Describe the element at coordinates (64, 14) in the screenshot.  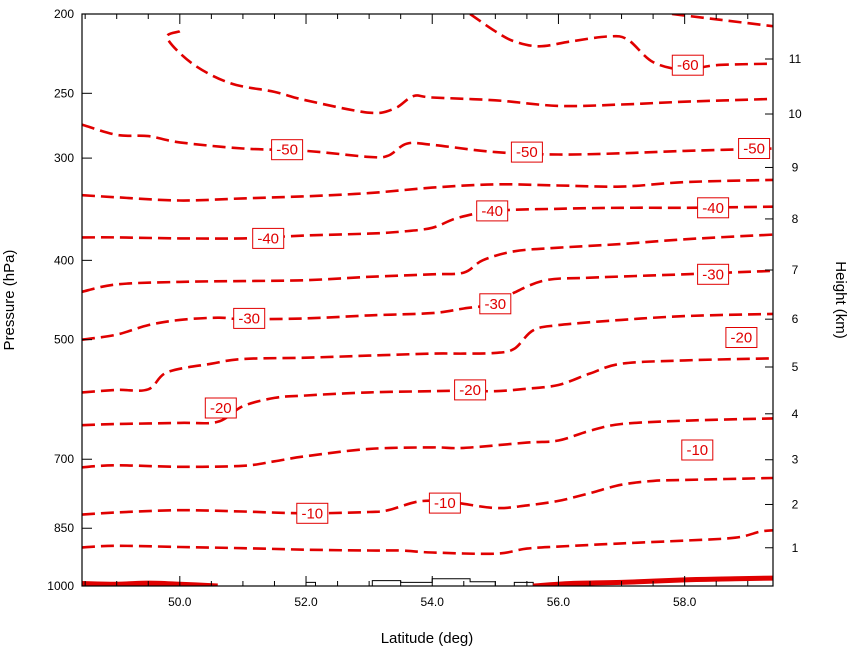
I see `y-left-tick-label-7: 200` at that location.